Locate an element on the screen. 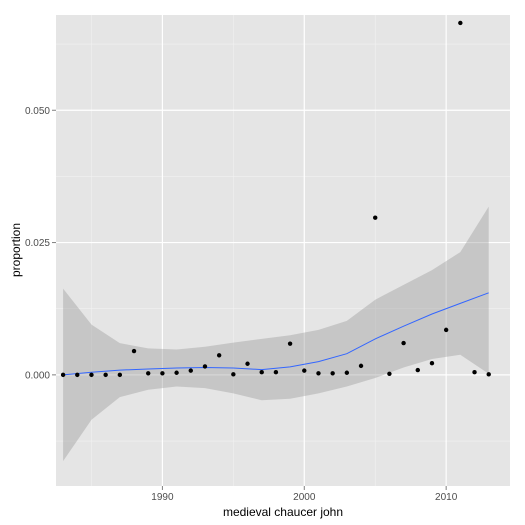 The height and width of the screenshot is (525, 525). y-axis-ticks: 0.000 0.025 0.050 is located at coordinates (40, 243).